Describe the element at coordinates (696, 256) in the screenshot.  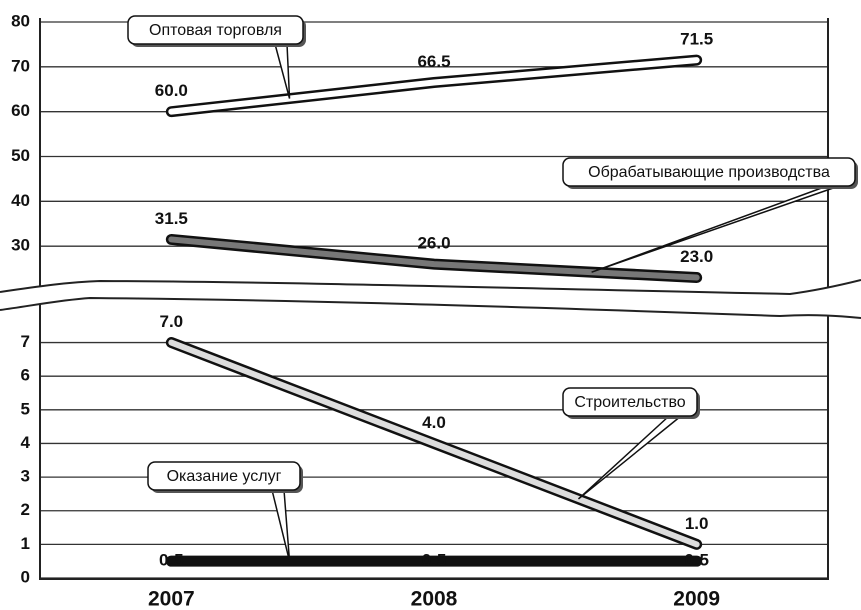
I see `data-label: 23.0` at that location.